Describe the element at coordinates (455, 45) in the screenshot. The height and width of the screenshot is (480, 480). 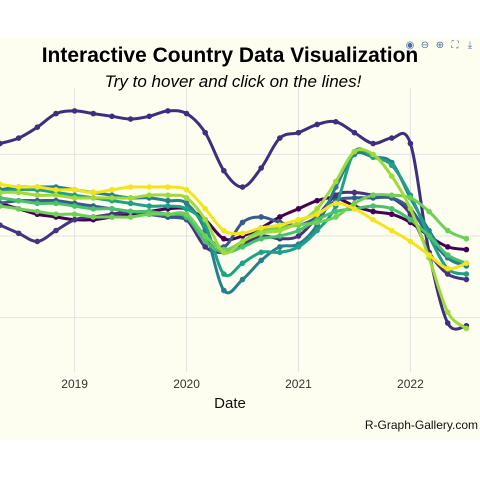
I see `autoscale-icon: ⛶` at that location.